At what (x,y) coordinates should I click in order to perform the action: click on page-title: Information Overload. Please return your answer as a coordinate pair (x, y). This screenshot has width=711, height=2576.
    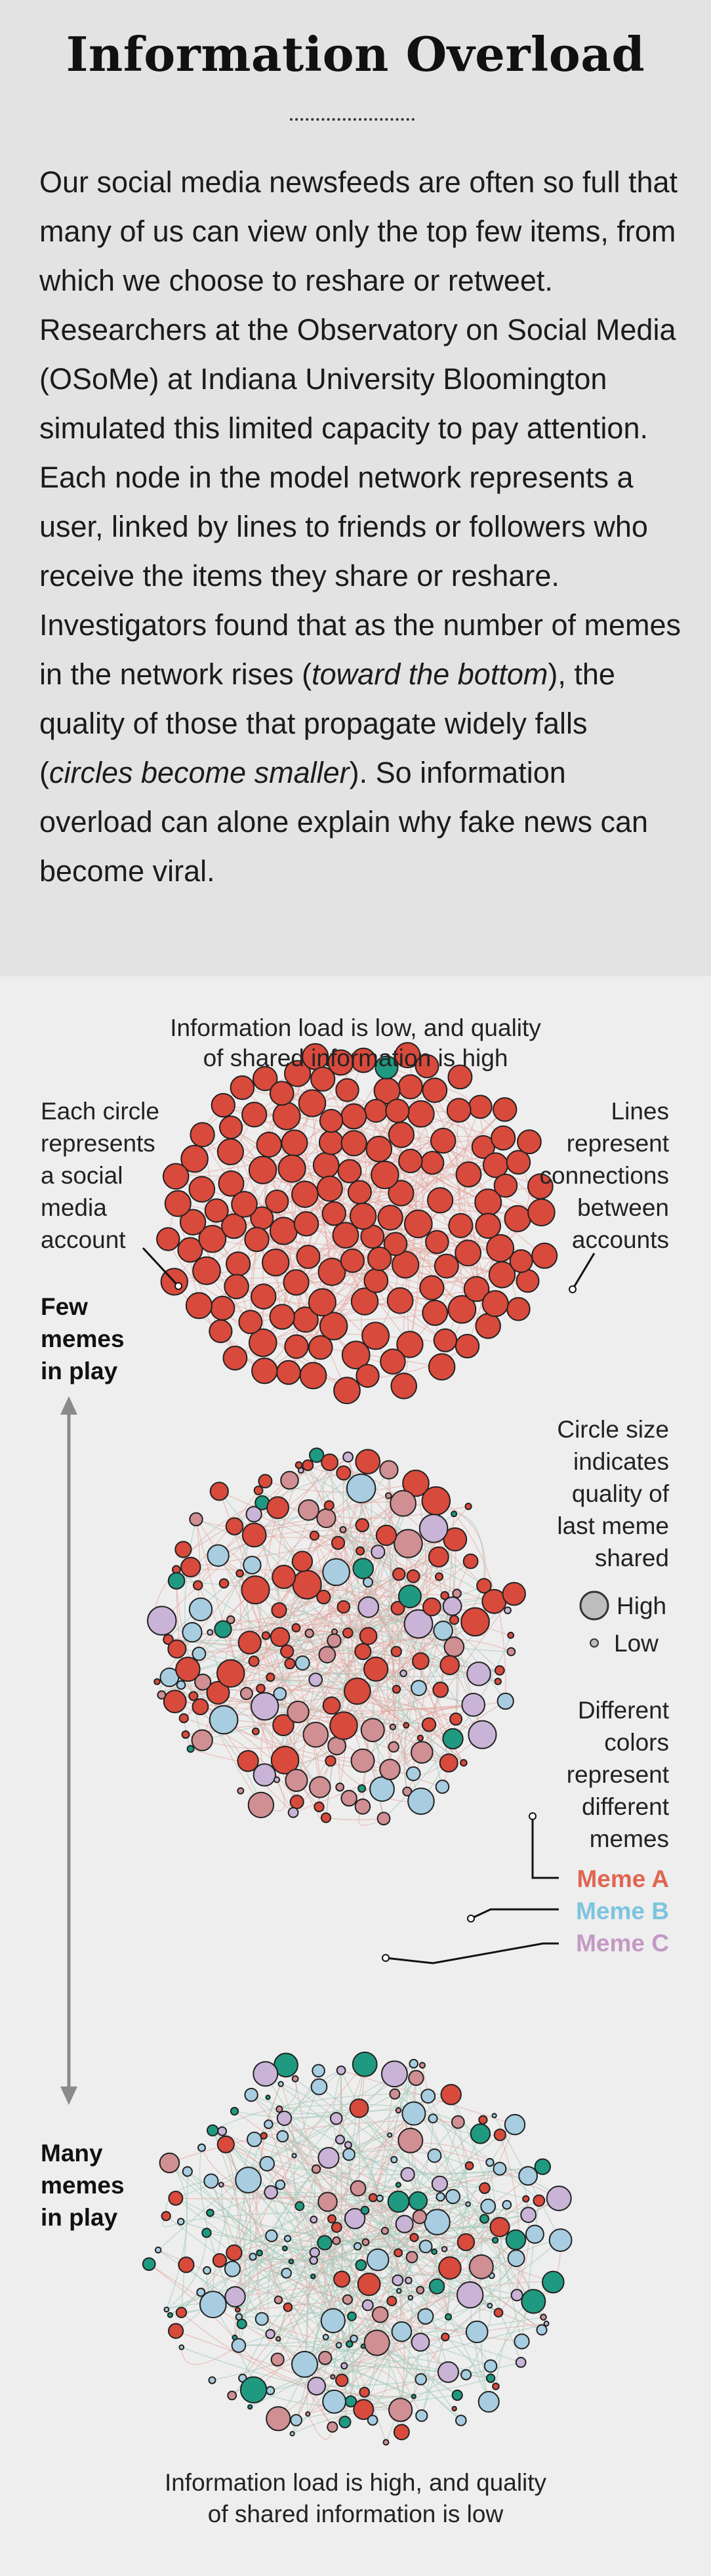
    Looking at the image, I should click on (356, 54).